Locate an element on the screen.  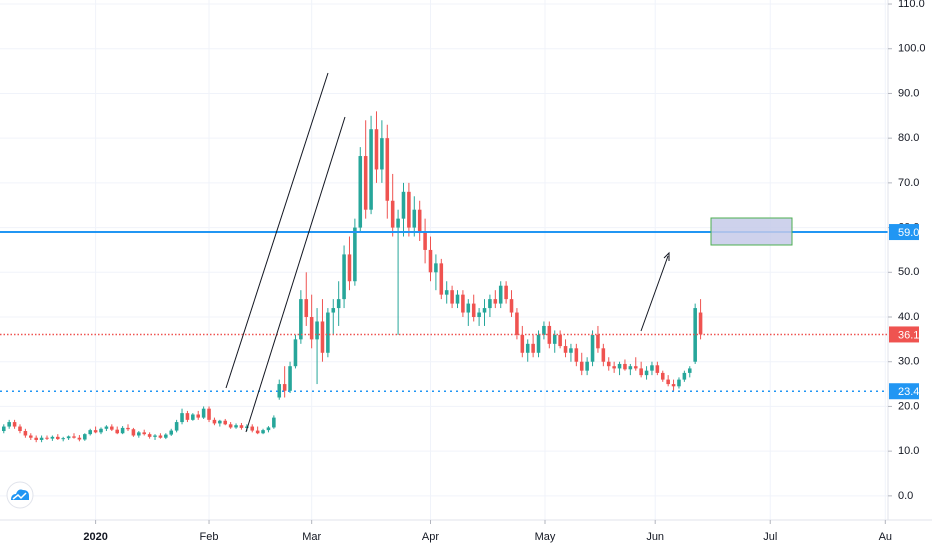
y-tick-label: 90.0 is located at coordinates (908, 93).